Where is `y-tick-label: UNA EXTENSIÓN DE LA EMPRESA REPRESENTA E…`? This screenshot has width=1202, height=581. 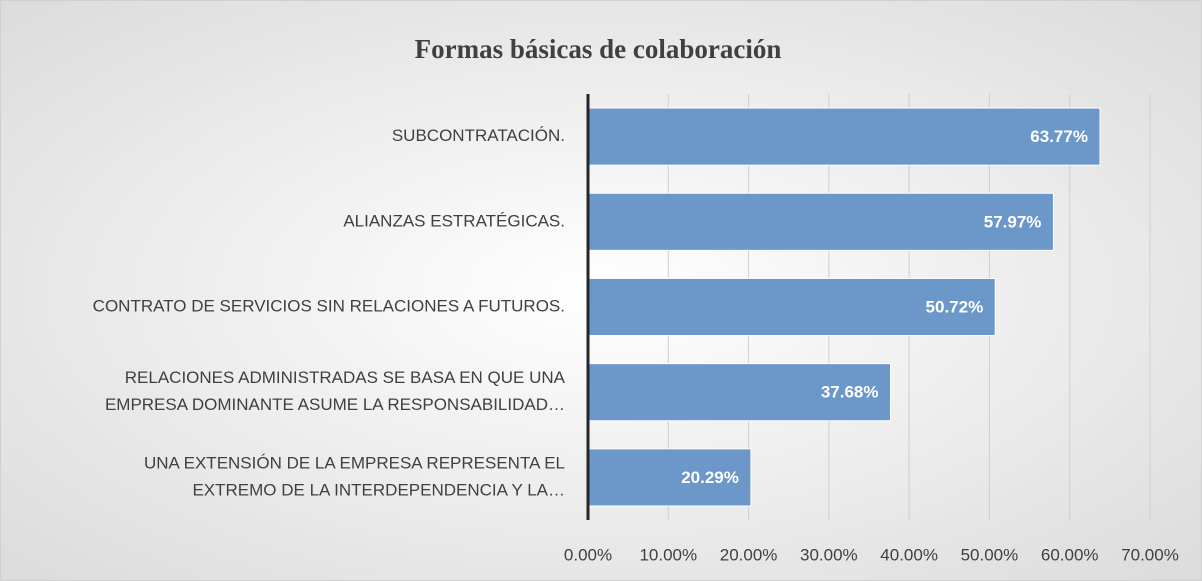
y-tick-label: UNA EXTENSIÓN DE LA EMPRESA REPRESENTA E… is located at coordinates (354, 462).